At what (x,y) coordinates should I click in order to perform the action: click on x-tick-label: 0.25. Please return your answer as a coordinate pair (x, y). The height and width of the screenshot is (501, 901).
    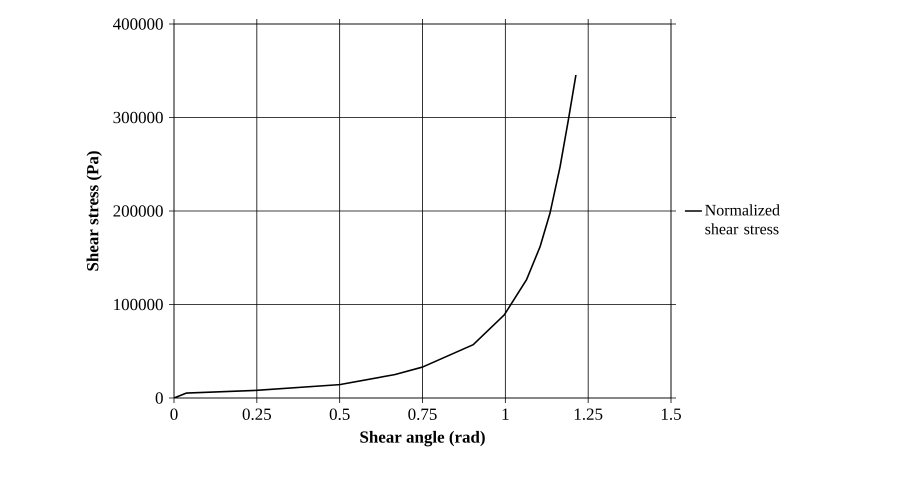
    Looking at the image, I should click on (256, 414).